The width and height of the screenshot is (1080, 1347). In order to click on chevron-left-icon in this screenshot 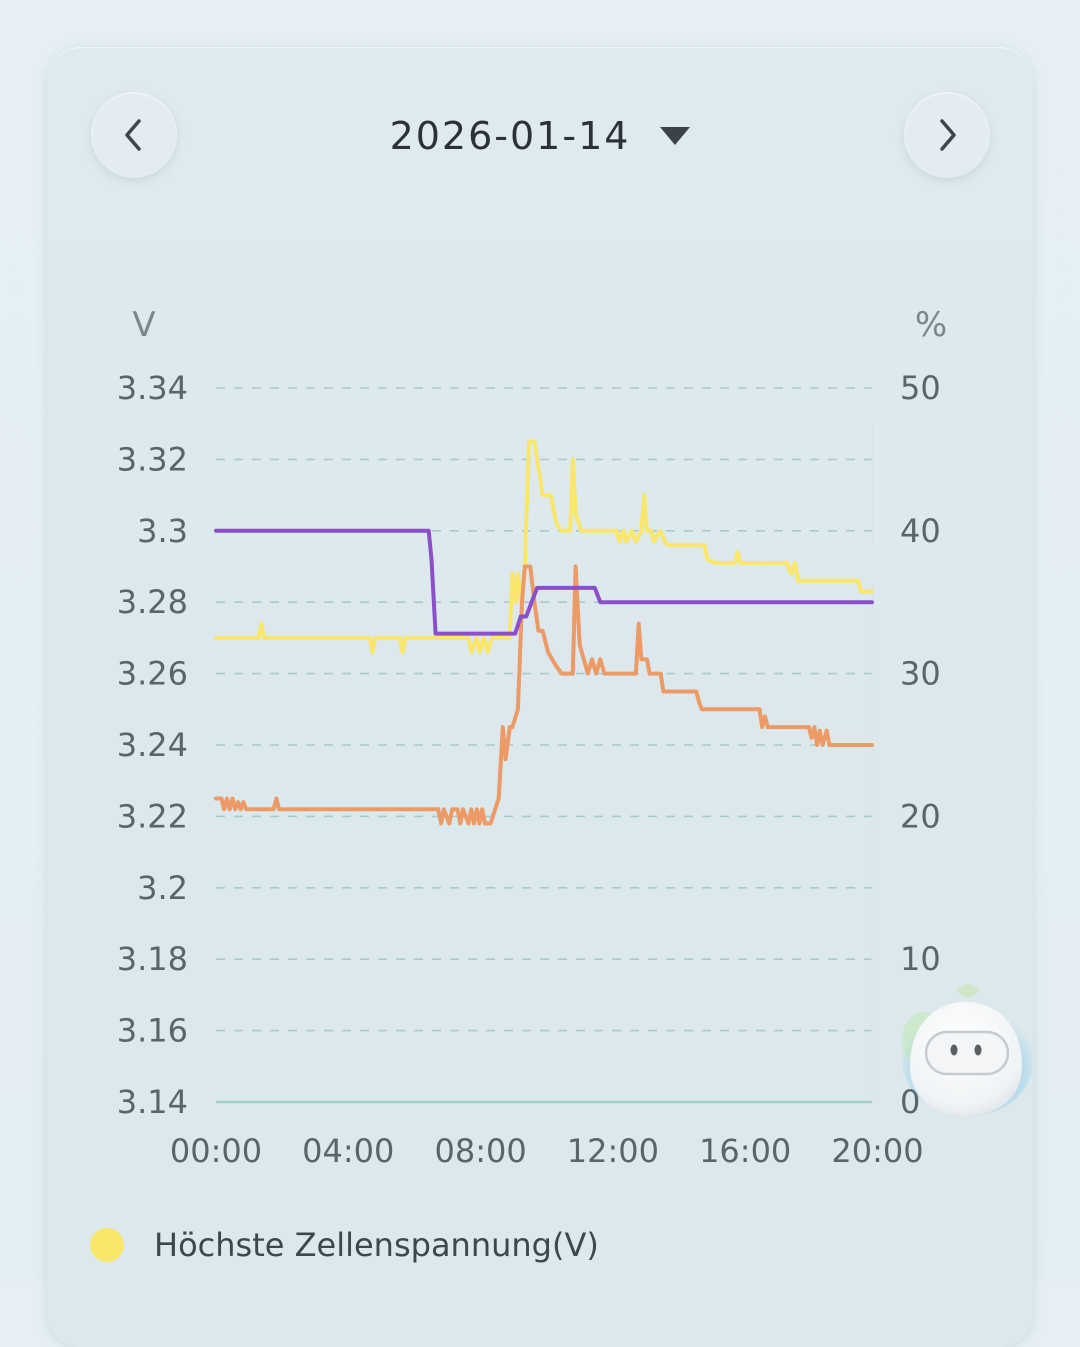, I will do `click(133, 135)`.